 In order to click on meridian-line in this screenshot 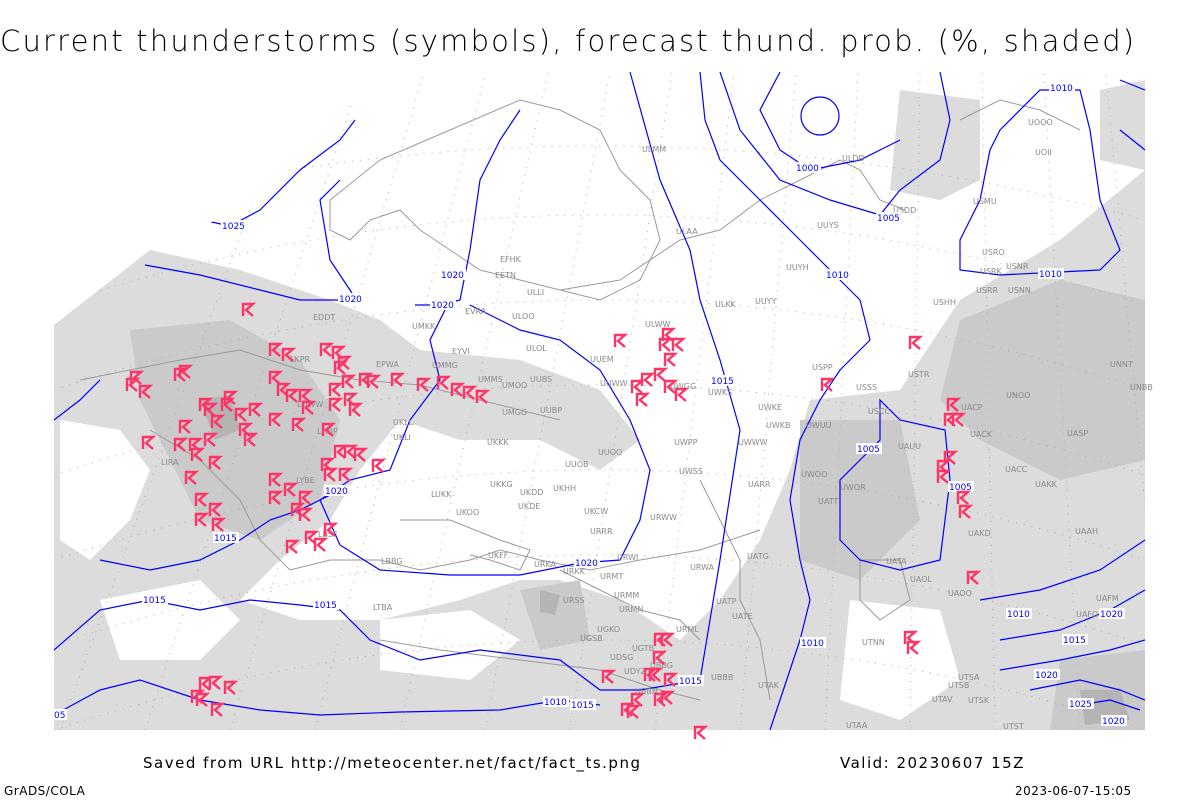, I will do `click(474, 401)`.